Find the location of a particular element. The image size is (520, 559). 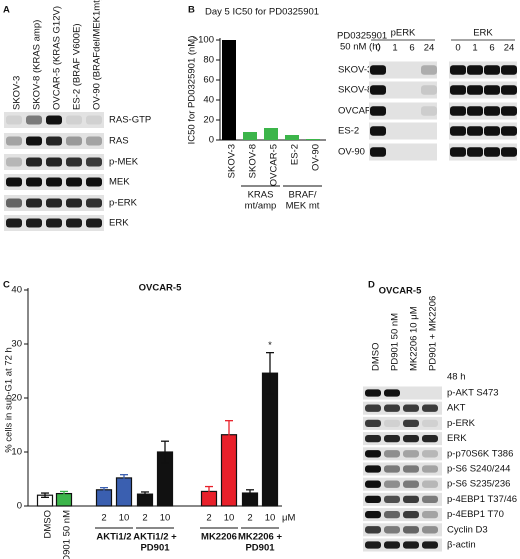

y-axis-label: IC50 for PD0325901 (nM) is located at coordinates (192, 90).